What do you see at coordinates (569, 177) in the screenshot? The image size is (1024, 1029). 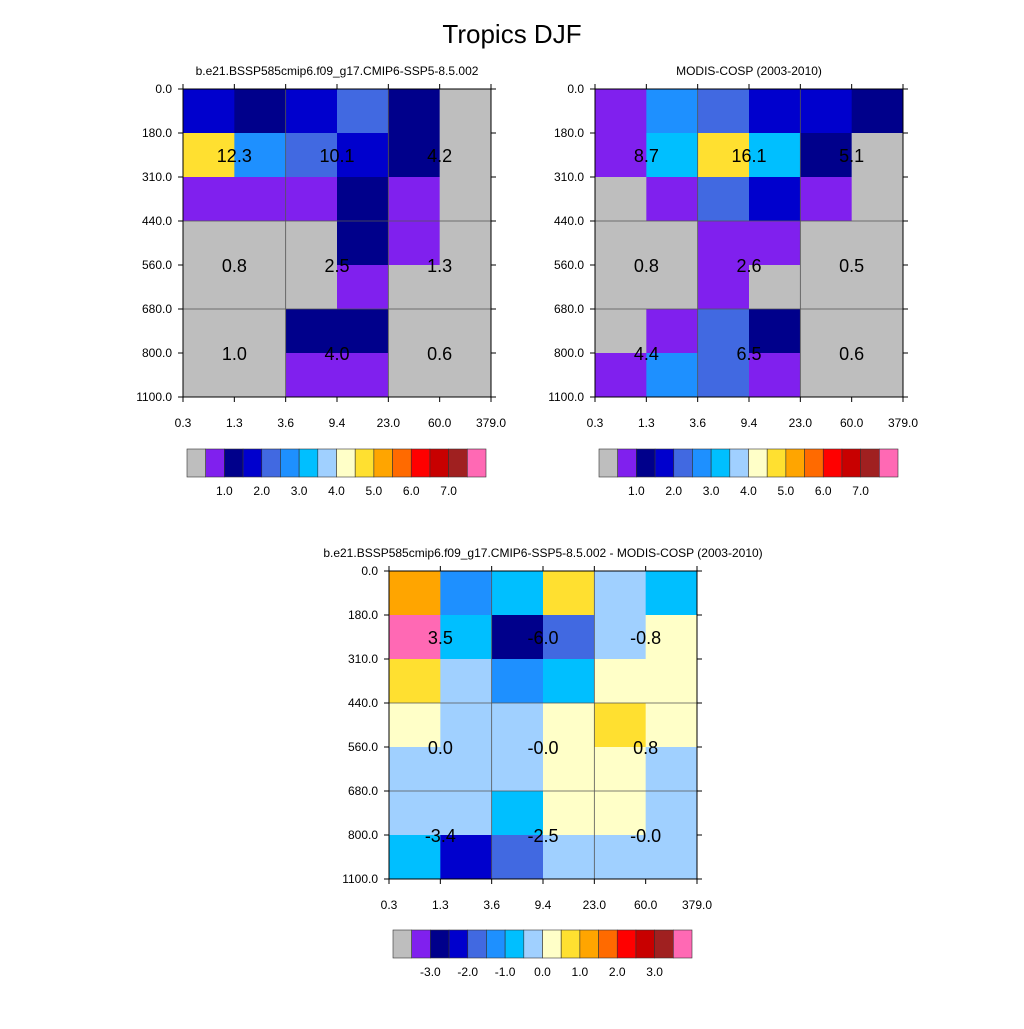 I see `y-tick-label: 310.0` at bounding box center [569, 177].